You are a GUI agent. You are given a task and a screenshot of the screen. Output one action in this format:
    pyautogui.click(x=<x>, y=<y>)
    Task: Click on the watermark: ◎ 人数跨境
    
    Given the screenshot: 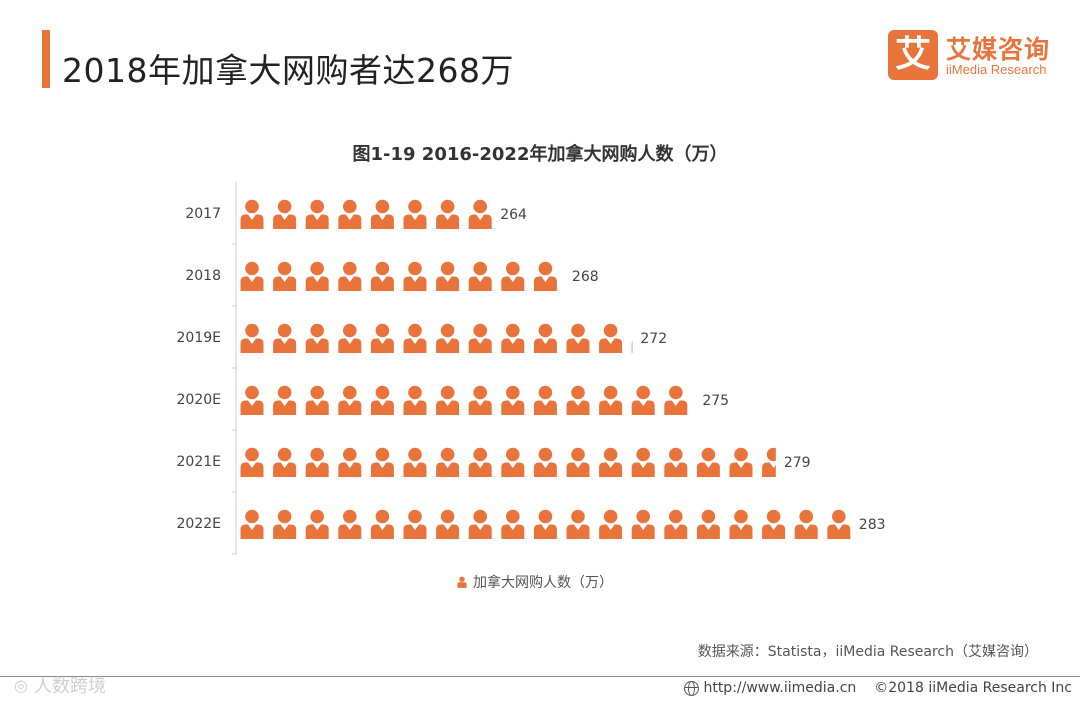 What is the action you would take?
    pyautogui.click(x=60, y=685)
    